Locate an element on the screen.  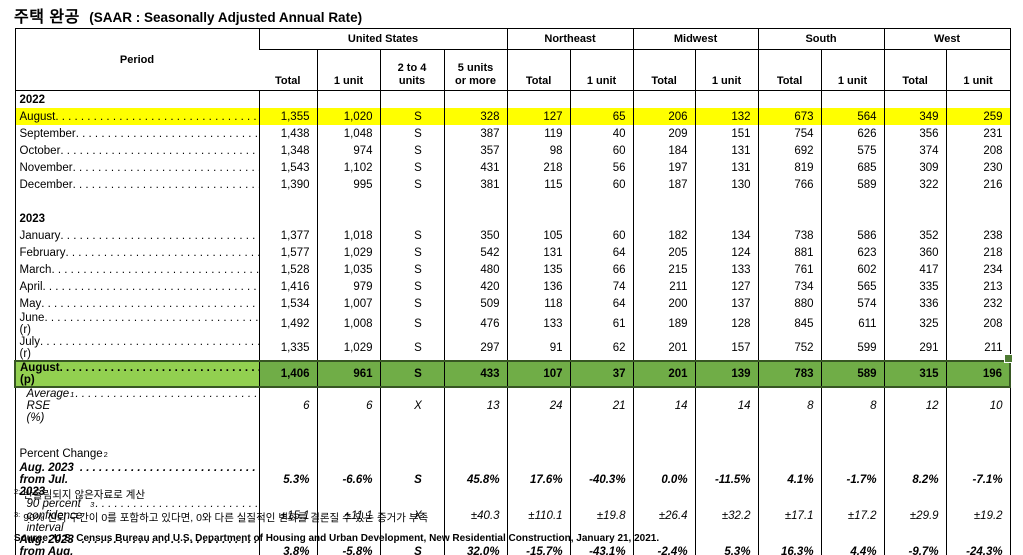
cell: 137 is located at coordinates (726, 303).